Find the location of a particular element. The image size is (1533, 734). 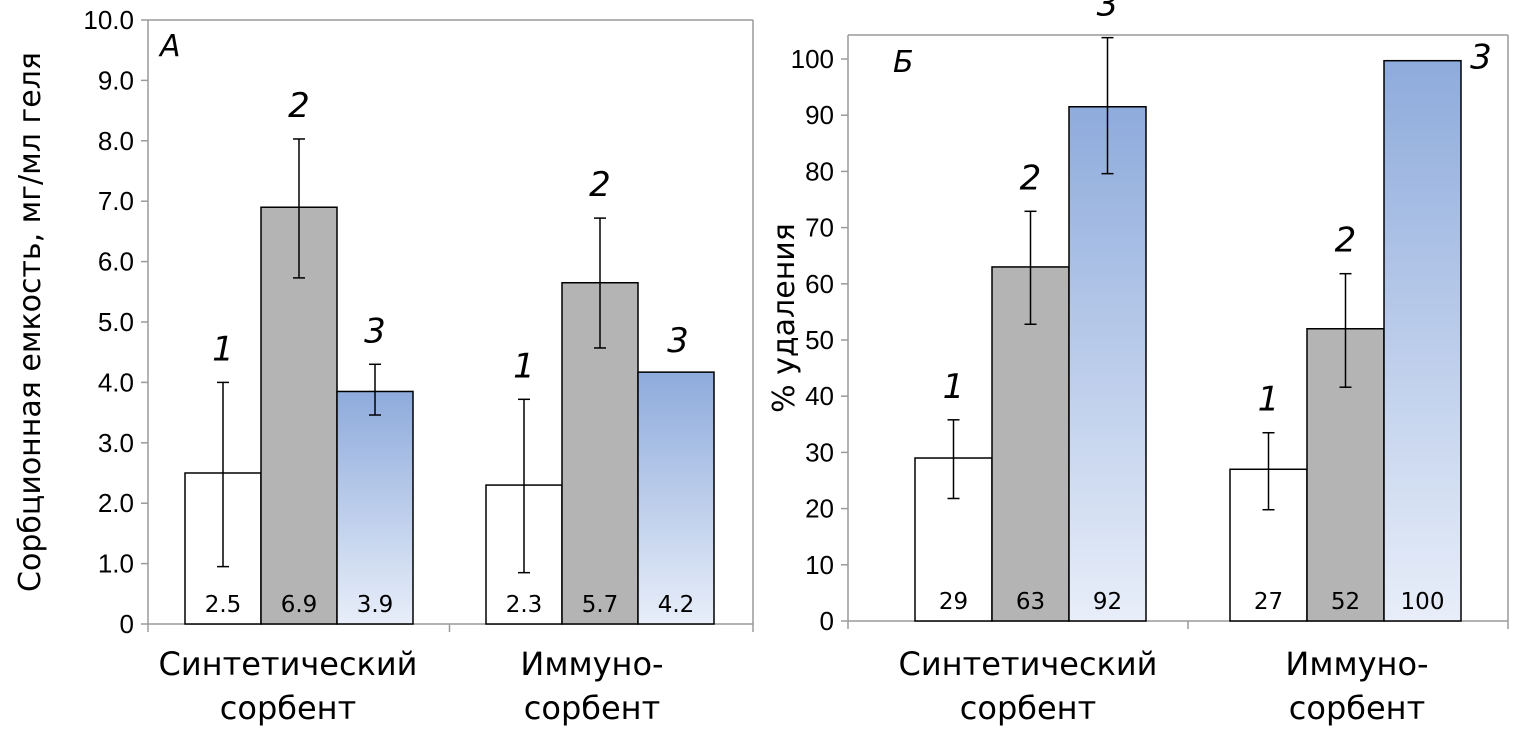

bar-value-label: 5.7 is located at coordinates (600, 605).